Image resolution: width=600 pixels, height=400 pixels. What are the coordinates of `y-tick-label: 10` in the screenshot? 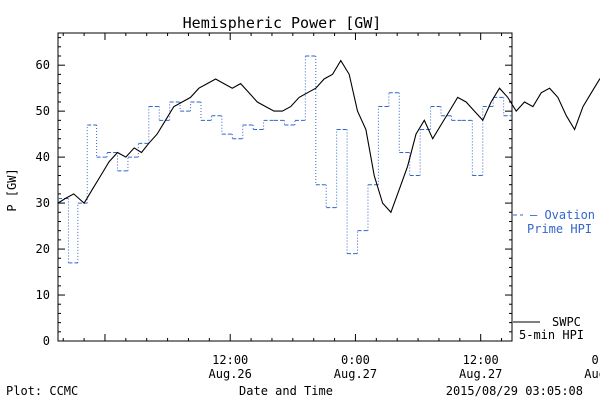 It's located at (43, 295).